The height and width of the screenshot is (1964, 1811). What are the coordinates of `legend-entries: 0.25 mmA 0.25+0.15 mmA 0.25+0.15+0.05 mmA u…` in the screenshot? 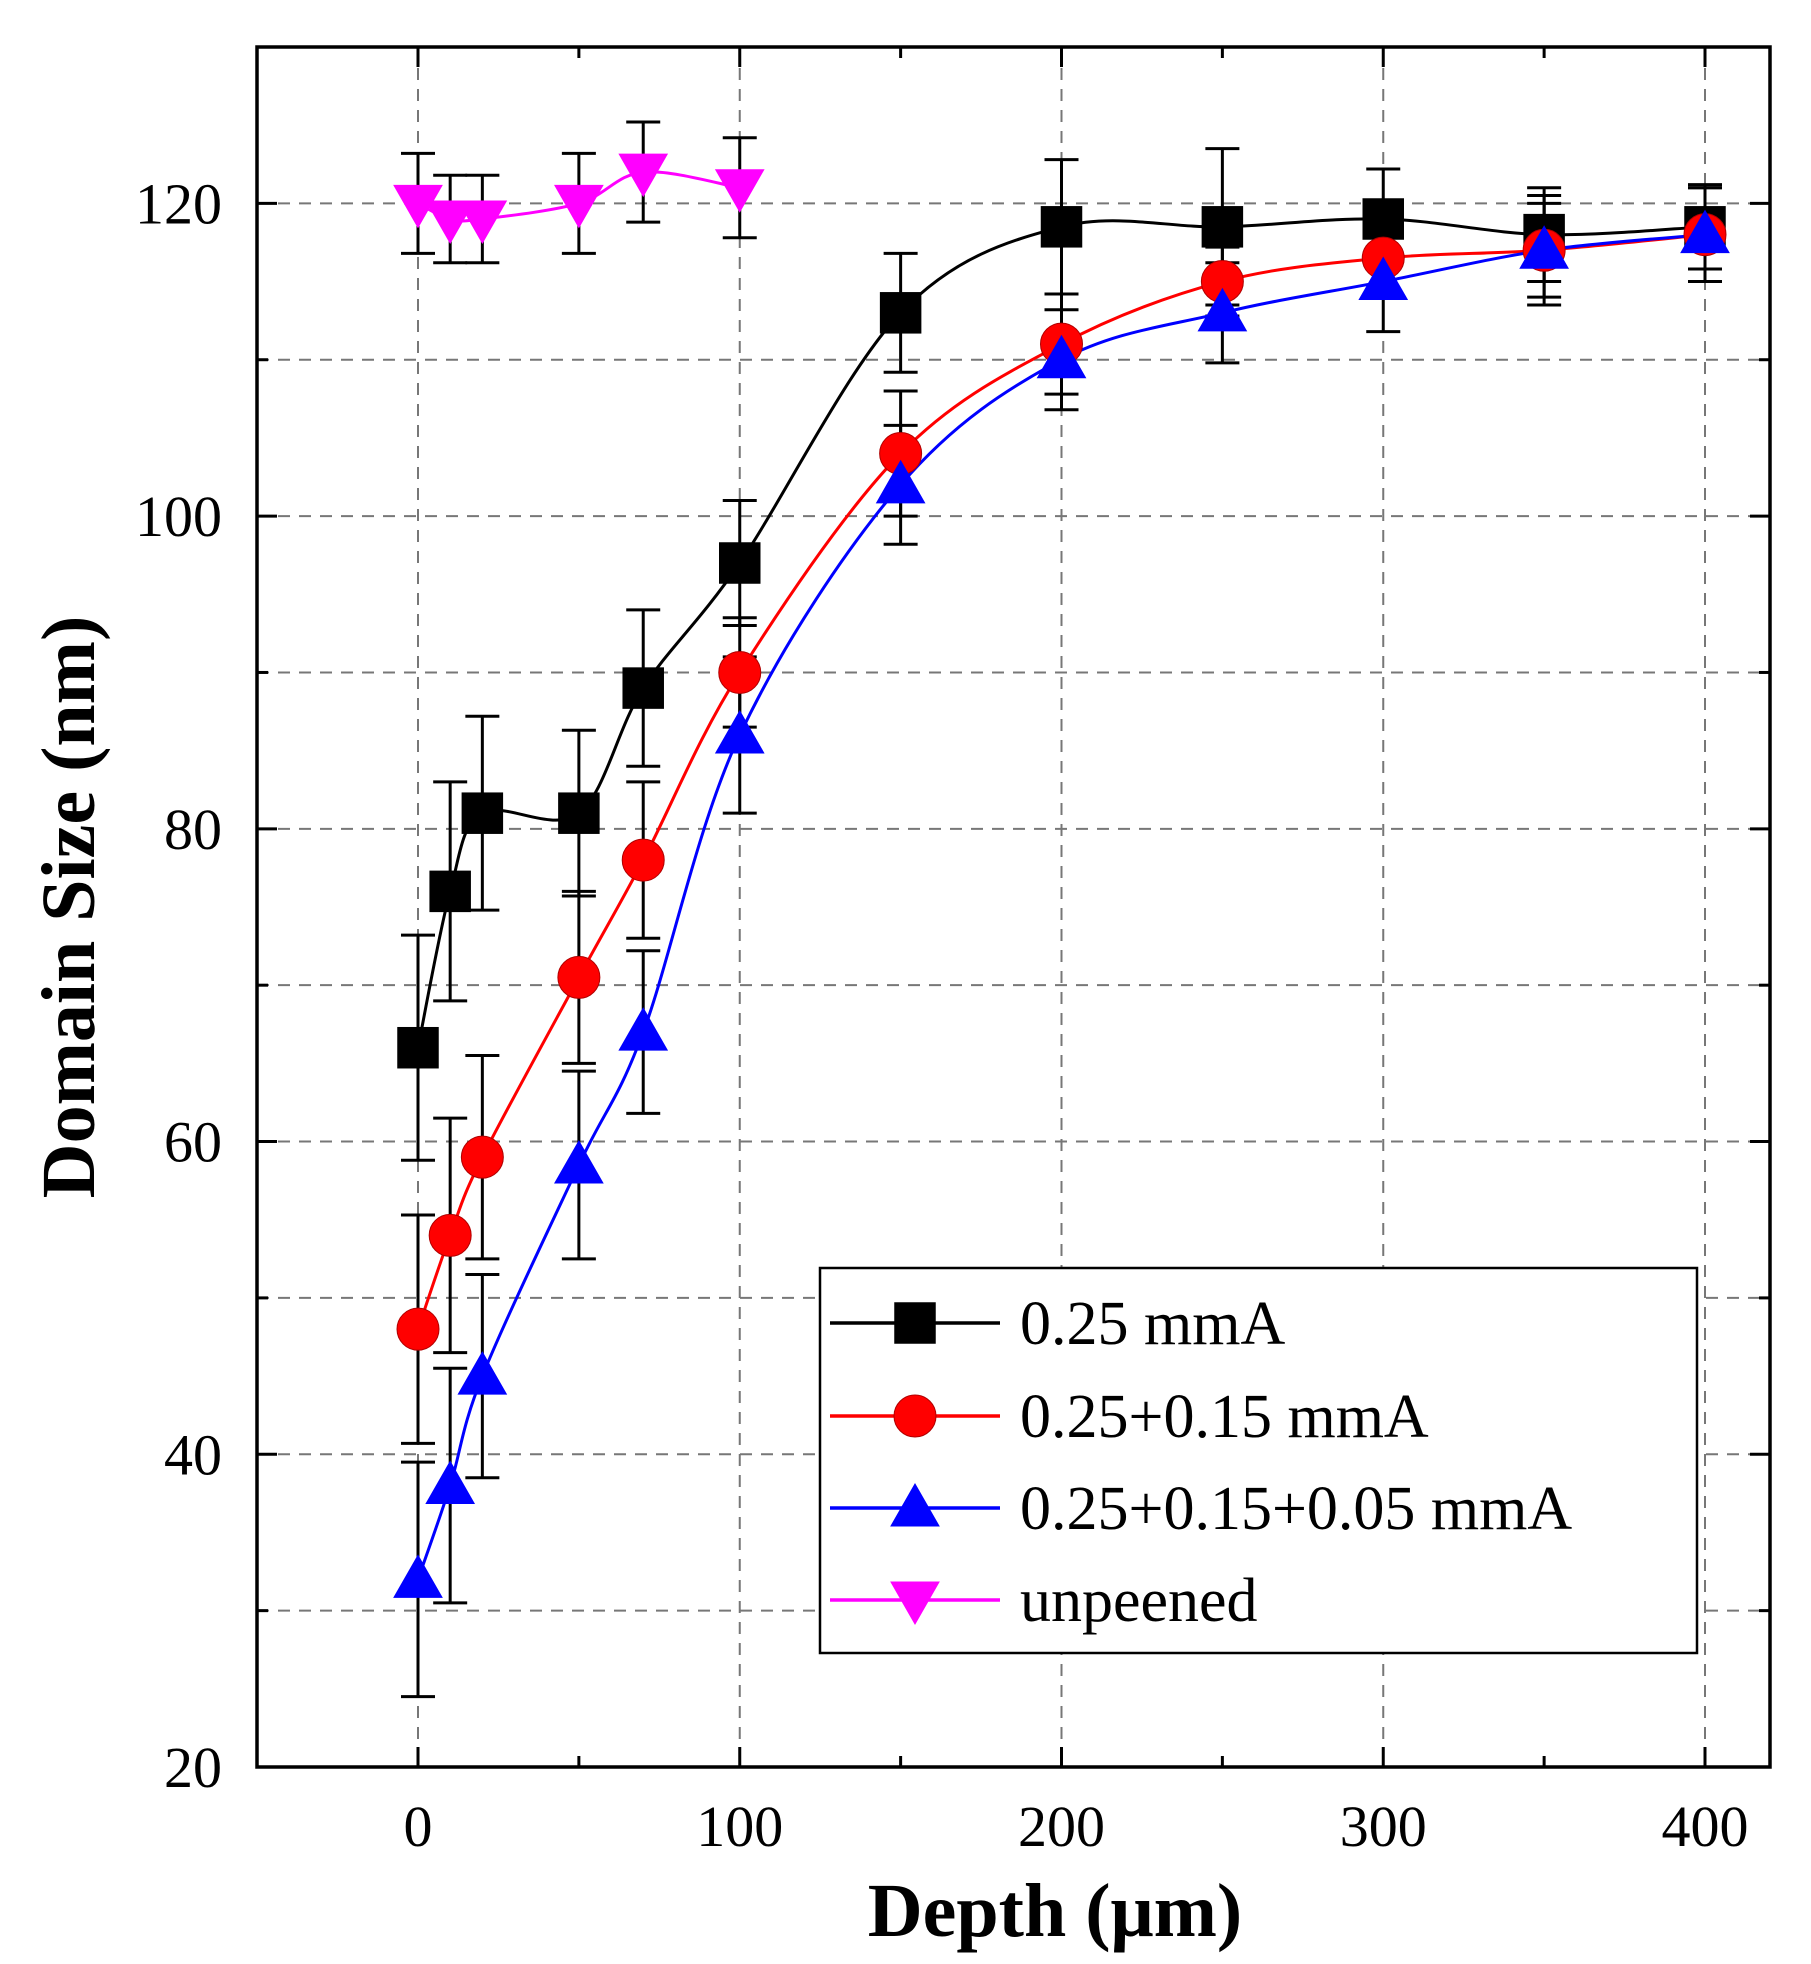 It's located at (1201, 1462).